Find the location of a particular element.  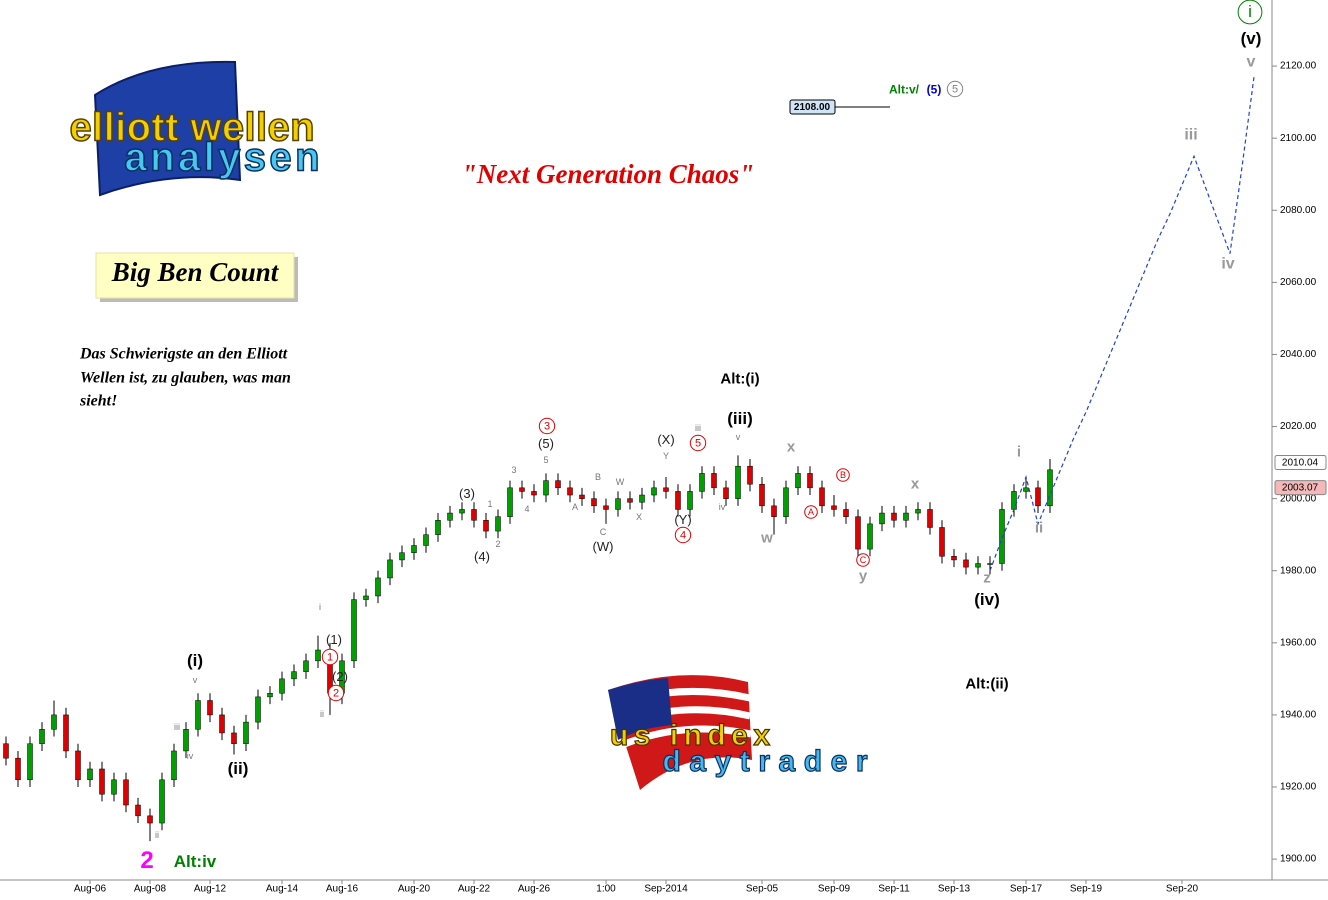

logo-elliott: elliott wellen analysen is located at coordinates (194, 128).